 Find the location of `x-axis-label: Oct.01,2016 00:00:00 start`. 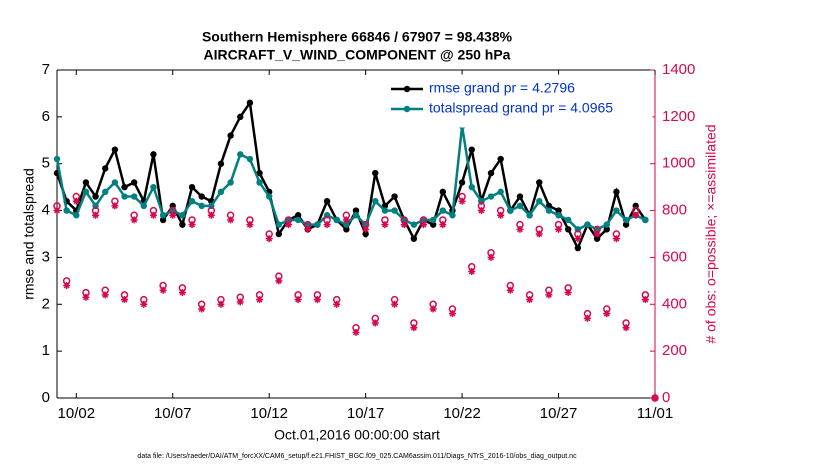

x-axis-label: Oct.01,2016 00:00:00 start is located at coordinates (357, 435).